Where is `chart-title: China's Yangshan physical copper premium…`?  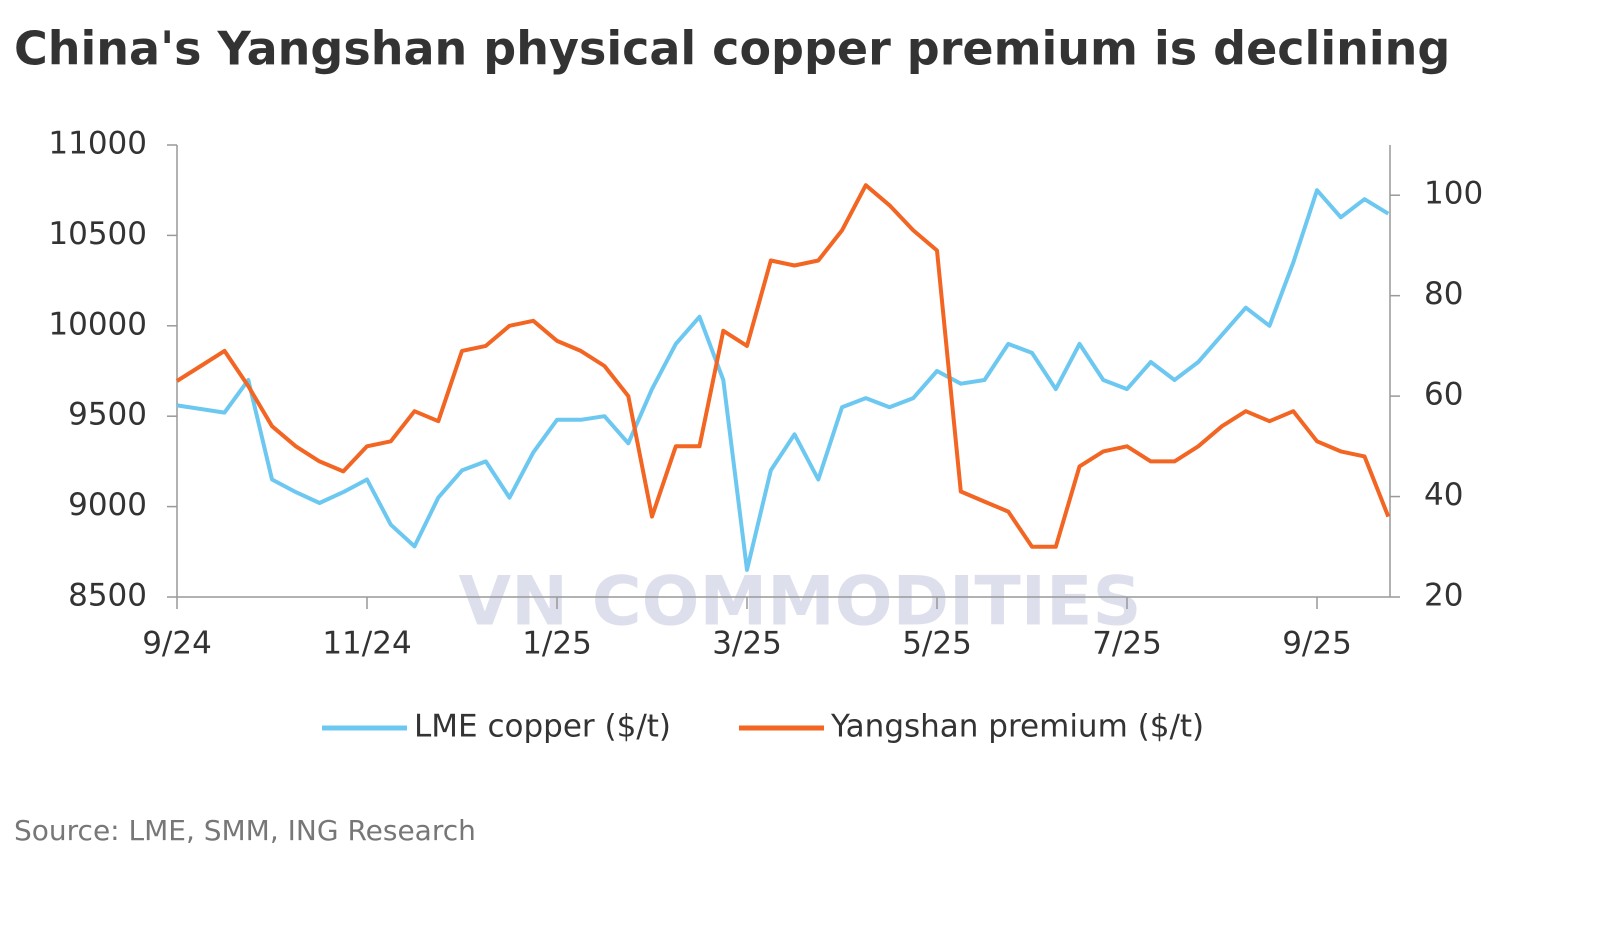
chart-title: China's Yangshan physical copper premium… is located at coordinates (732, 49).